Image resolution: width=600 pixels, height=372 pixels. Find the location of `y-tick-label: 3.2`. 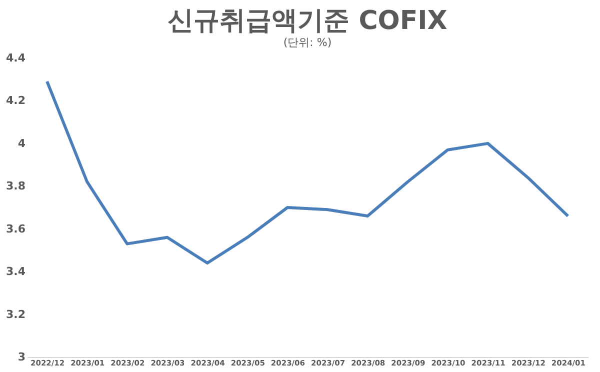

y-tick-label: 3.2 is located at coordinates (16, 314).